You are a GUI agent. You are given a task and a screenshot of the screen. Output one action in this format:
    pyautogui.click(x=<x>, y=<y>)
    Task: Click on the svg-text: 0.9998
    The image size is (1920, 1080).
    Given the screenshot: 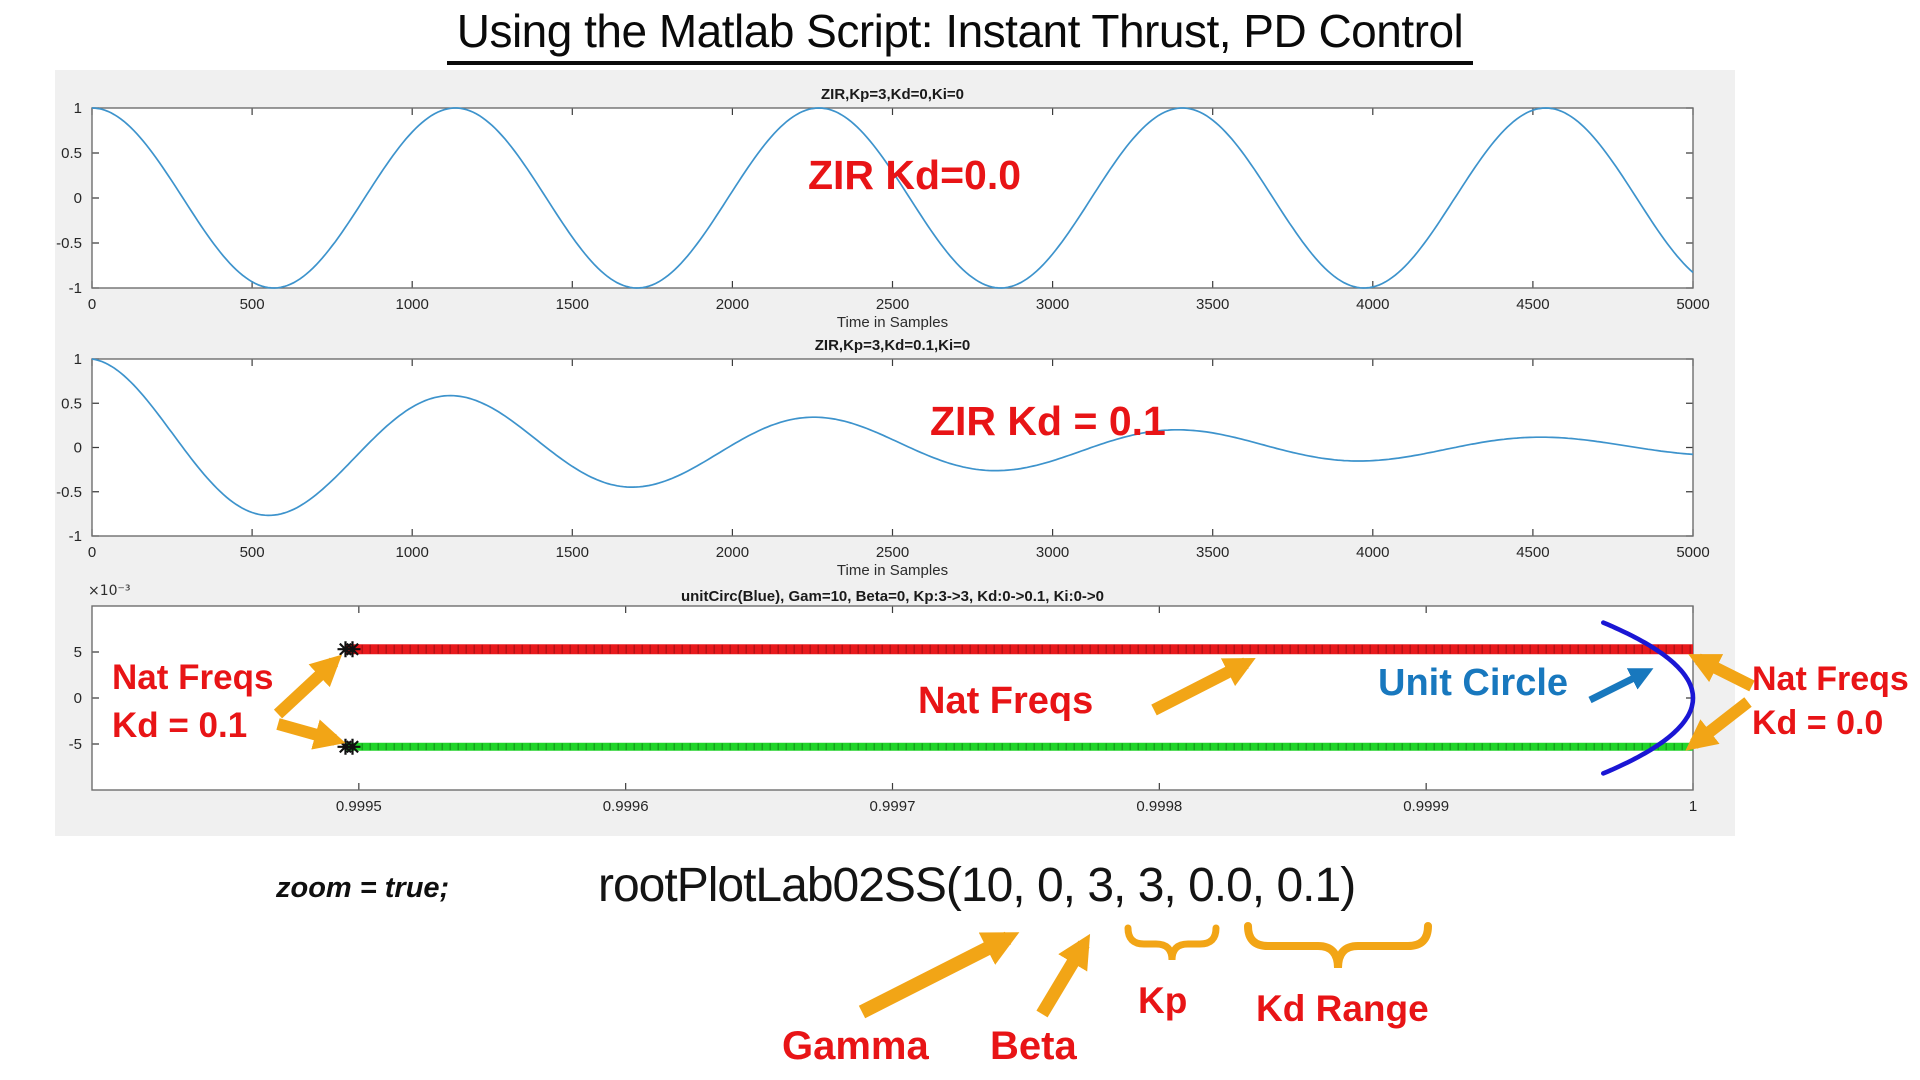 What is the action you would take?
    pyautogui.click(x=1159, y=806)
    